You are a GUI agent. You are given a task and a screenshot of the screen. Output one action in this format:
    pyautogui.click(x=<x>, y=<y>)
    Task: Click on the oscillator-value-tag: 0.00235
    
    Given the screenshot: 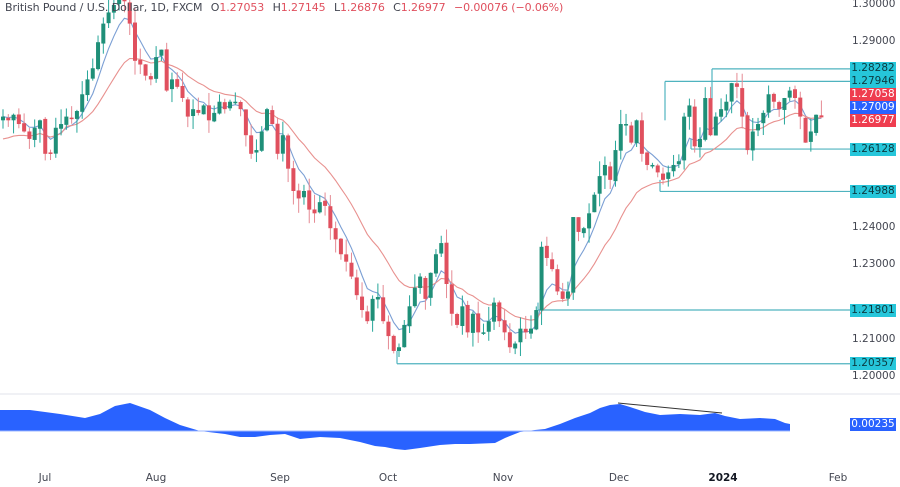 What is the action you would take?
    pyautogui.click(x=873, y=424)
    